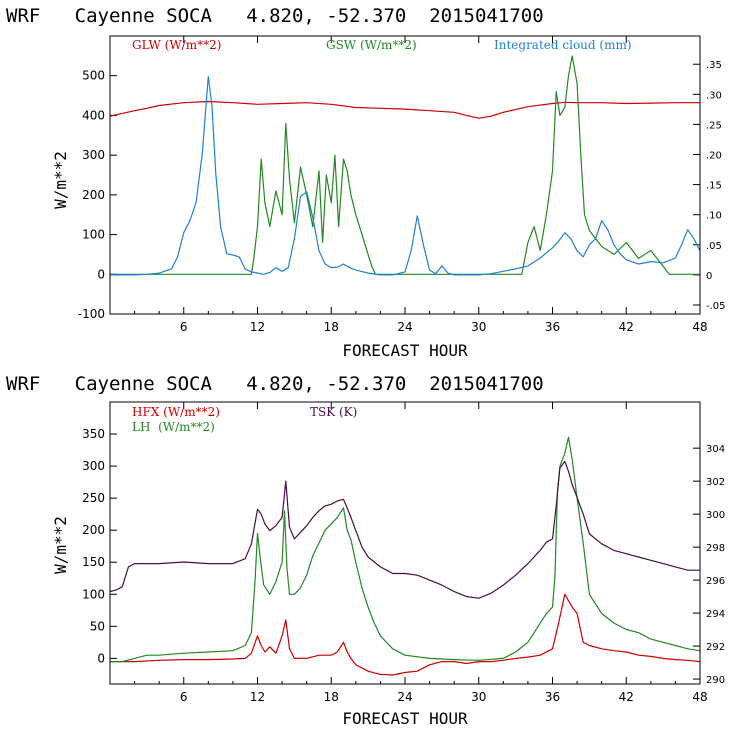 The width and height of the screenshot is (740, 740). I want to click on top-xtick-label: 18, so click(331, 327).